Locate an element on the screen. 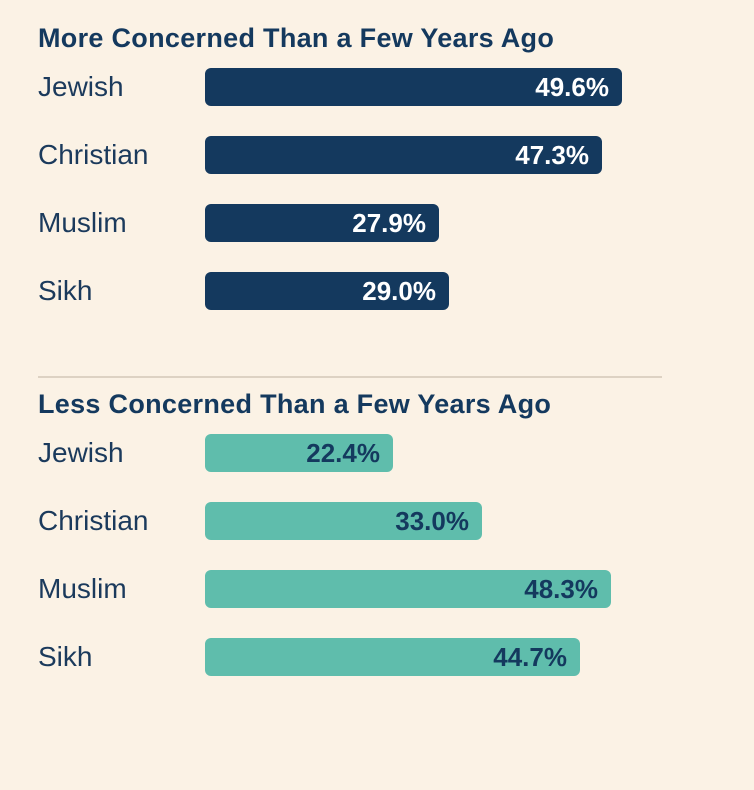  chart-title-less-concerned: Less Concerned Than a Few Years Ago is located at coordinates (295, 404).